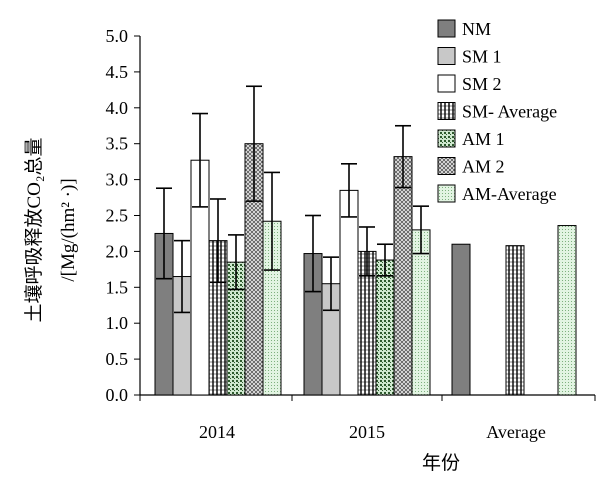  I want to click on y-axis-title: 土壤呼吸释放CO₂总量, so click(34, 229).